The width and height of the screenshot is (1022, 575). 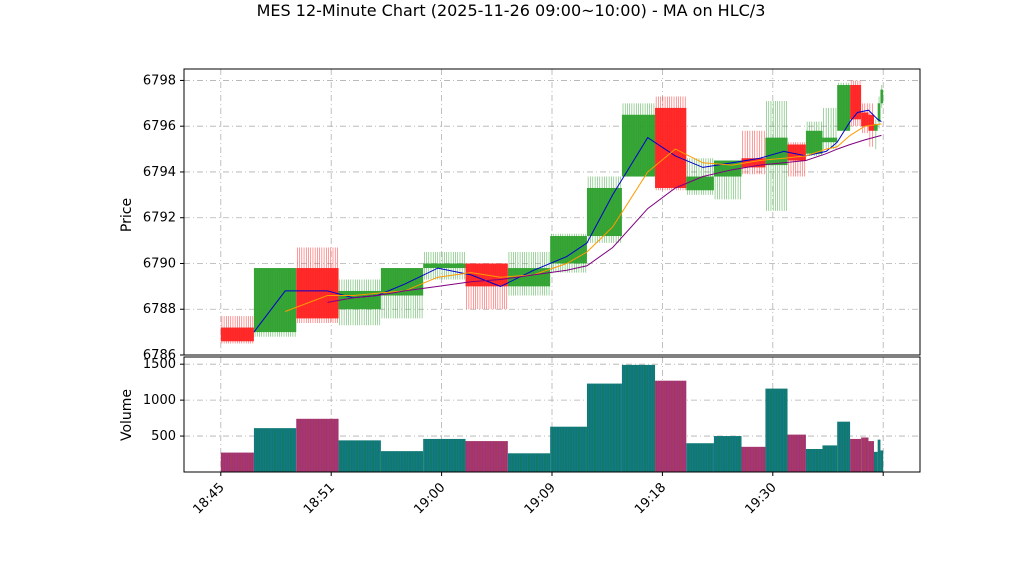 What do you see at coordinates (209, 498) in the screenshot?
I see `x-tick-label: 18:45` at bounding box center [209, 498].